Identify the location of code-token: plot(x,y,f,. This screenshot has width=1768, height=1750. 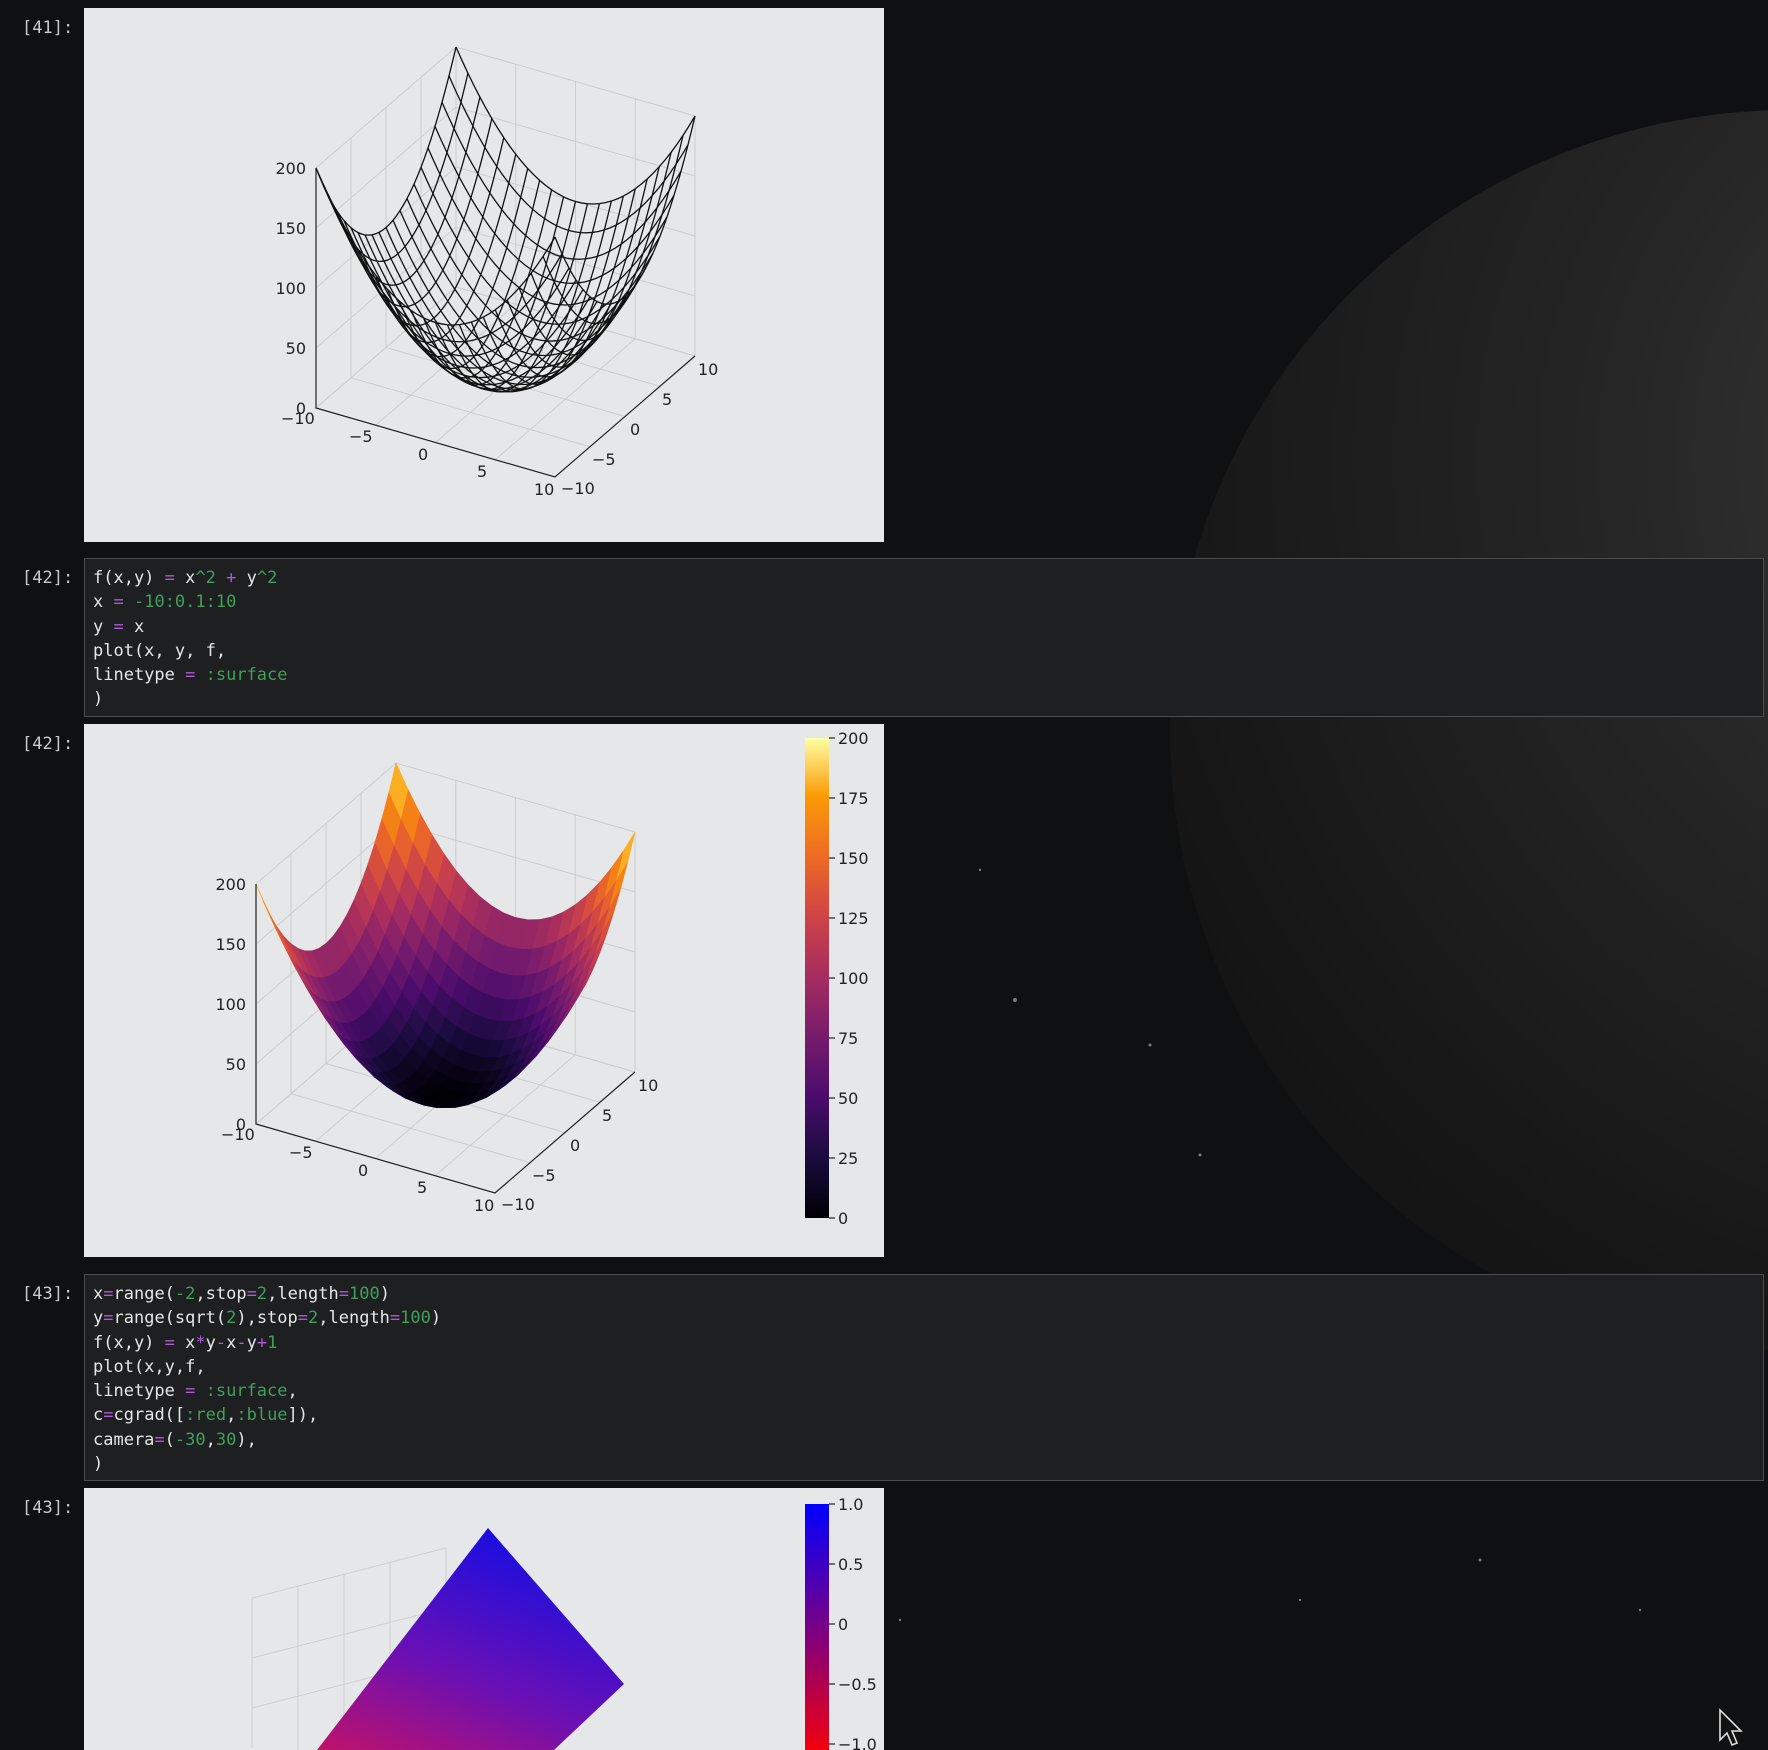
(149, 1366).